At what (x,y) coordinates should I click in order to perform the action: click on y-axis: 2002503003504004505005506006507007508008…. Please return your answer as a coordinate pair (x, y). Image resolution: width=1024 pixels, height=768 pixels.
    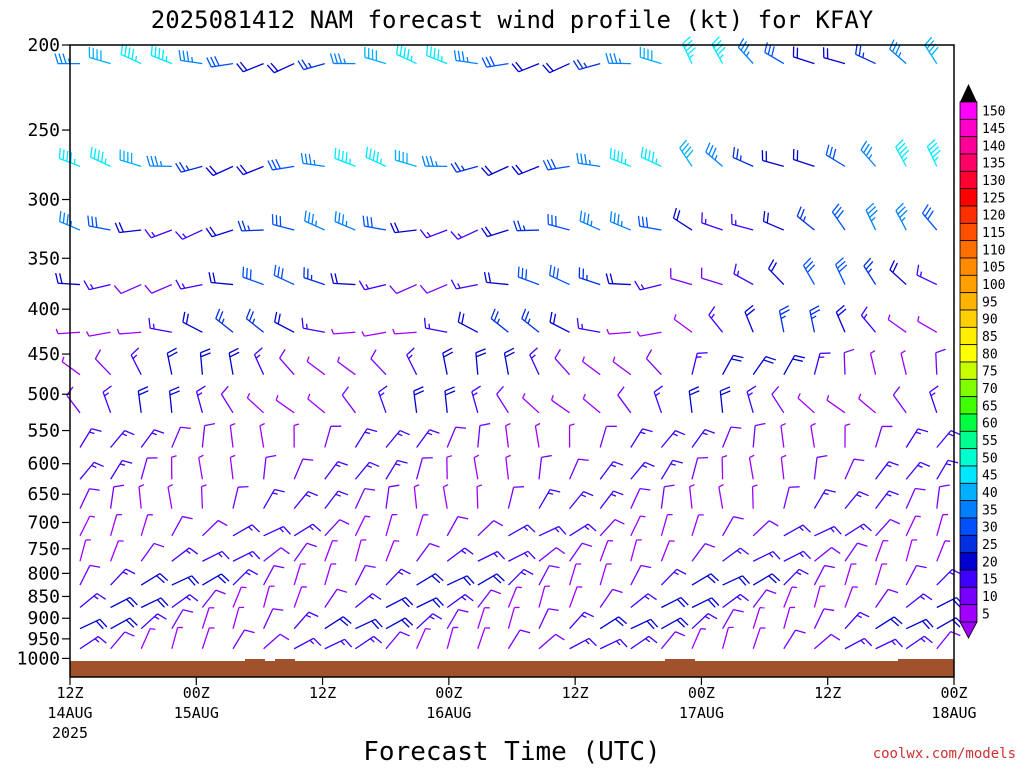
    Looking at the image, I should click on (43, 352).